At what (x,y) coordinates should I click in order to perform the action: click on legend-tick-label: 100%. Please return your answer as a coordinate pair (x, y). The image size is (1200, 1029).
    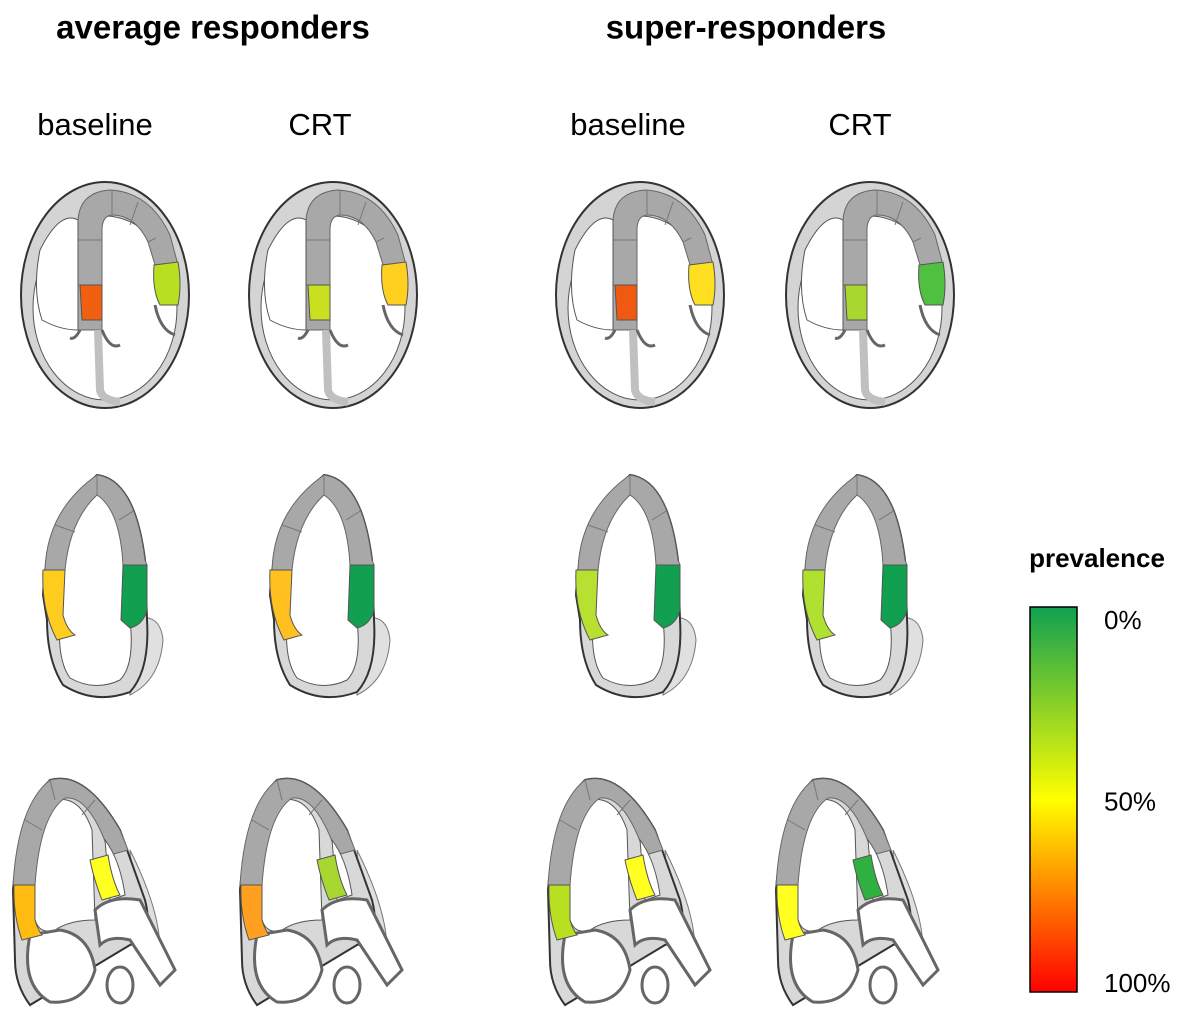
    Looking at the image, I should click on (1137, 983).